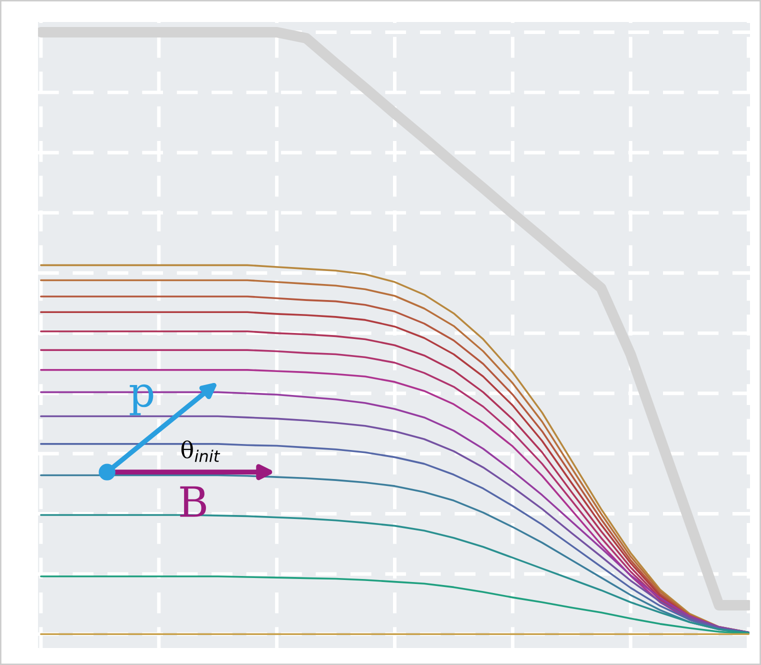  Describe the element at coordinates (193, 501) in the screenshot. I see `annotation: B` at that location.